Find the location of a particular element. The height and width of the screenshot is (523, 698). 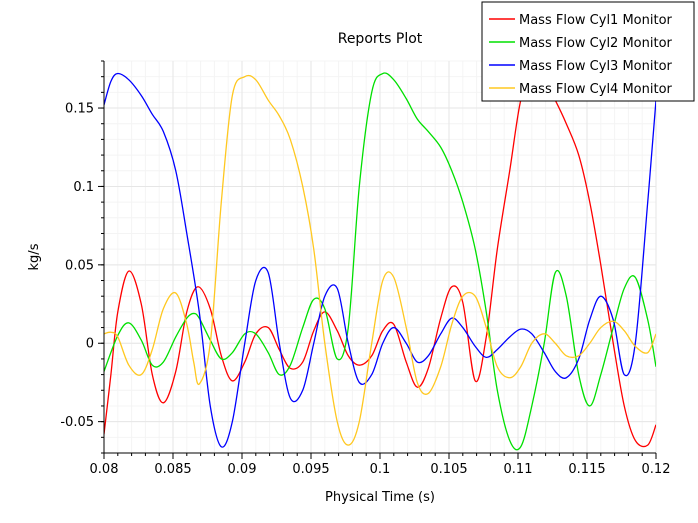

y-tick-label: 0.15 is located at coordinates (79, 109).